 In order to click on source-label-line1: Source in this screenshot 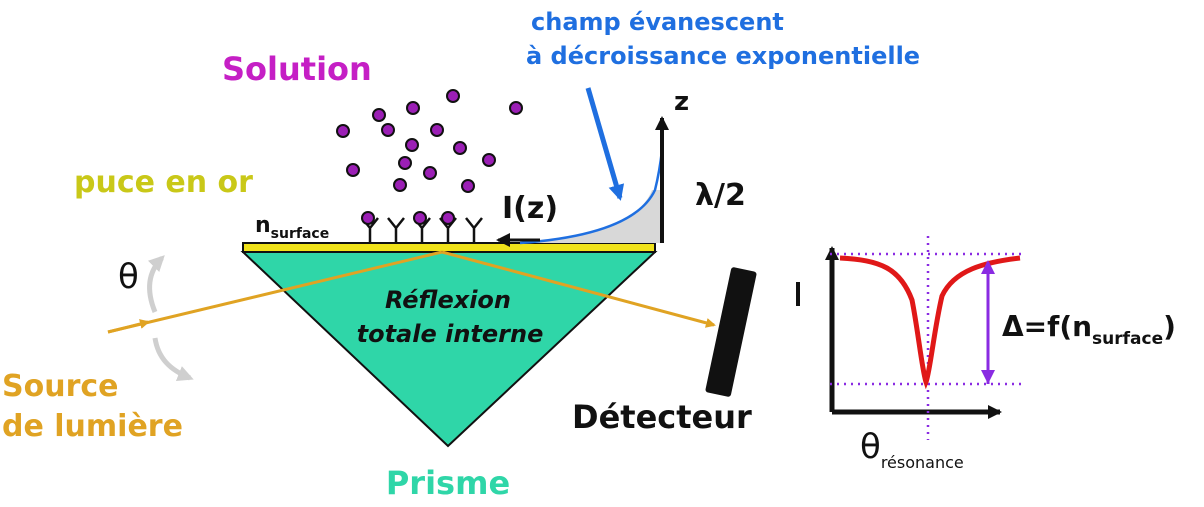, I will do `click(60, 386)`.